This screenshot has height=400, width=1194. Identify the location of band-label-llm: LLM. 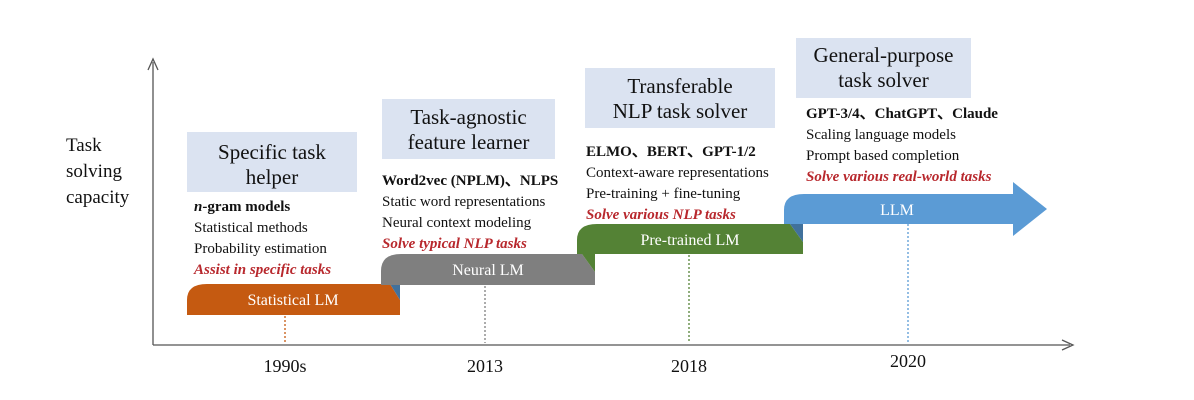
(897, 210).